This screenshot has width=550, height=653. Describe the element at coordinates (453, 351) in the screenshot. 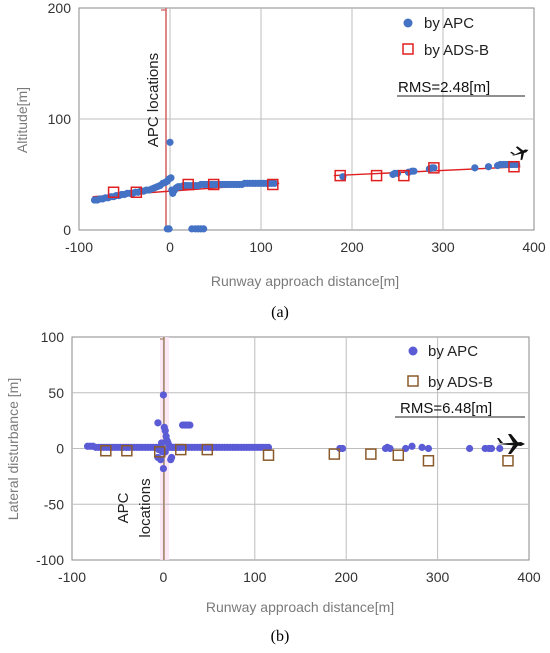

I see `legend-apc-label-b: by APC` at that location.